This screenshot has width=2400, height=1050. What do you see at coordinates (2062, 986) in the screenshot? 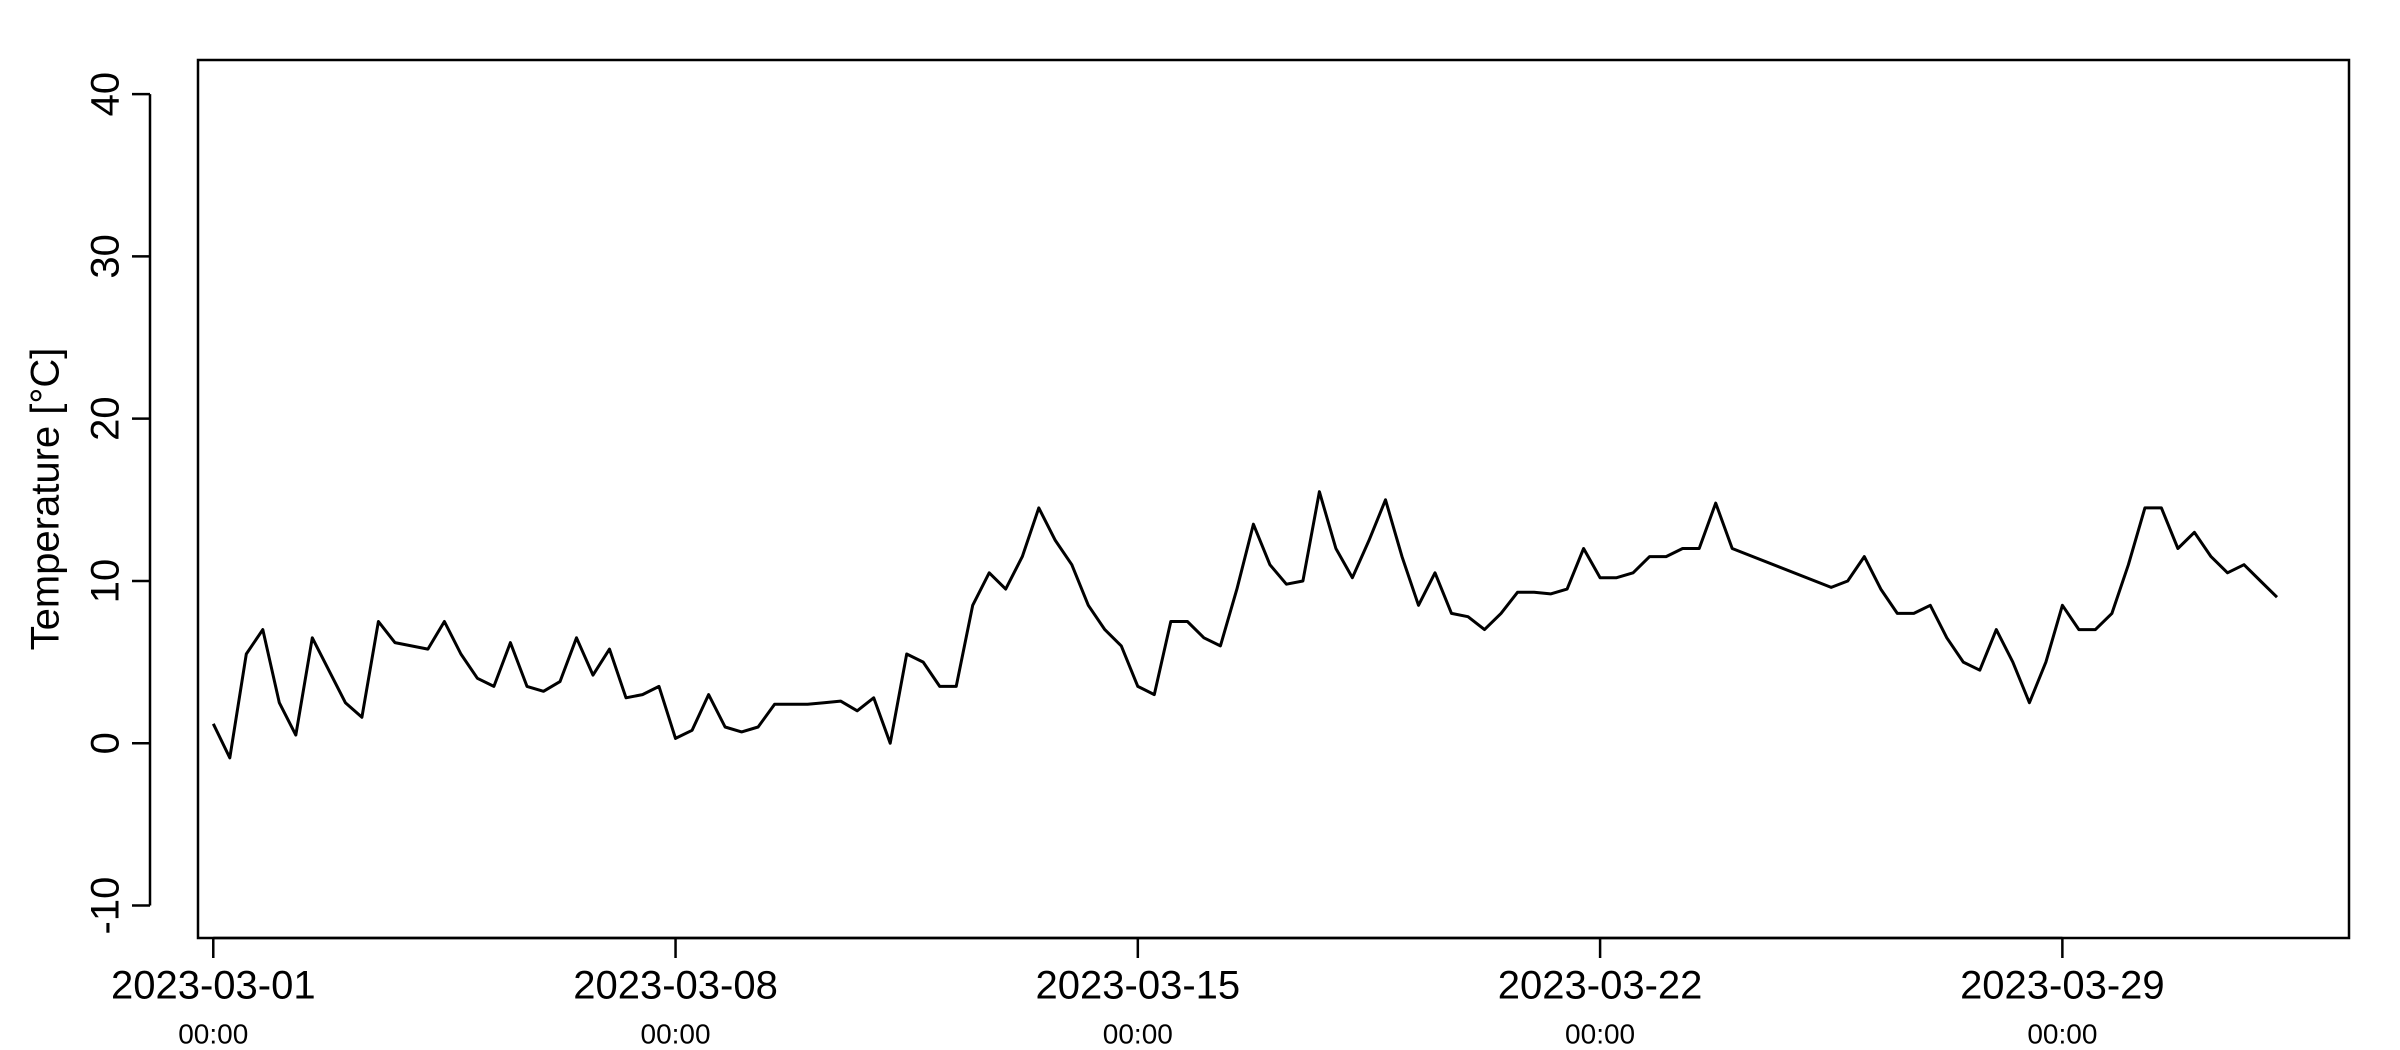
I see `x-tick-label: 2023-03-29` at bounding box center [2062, 986].